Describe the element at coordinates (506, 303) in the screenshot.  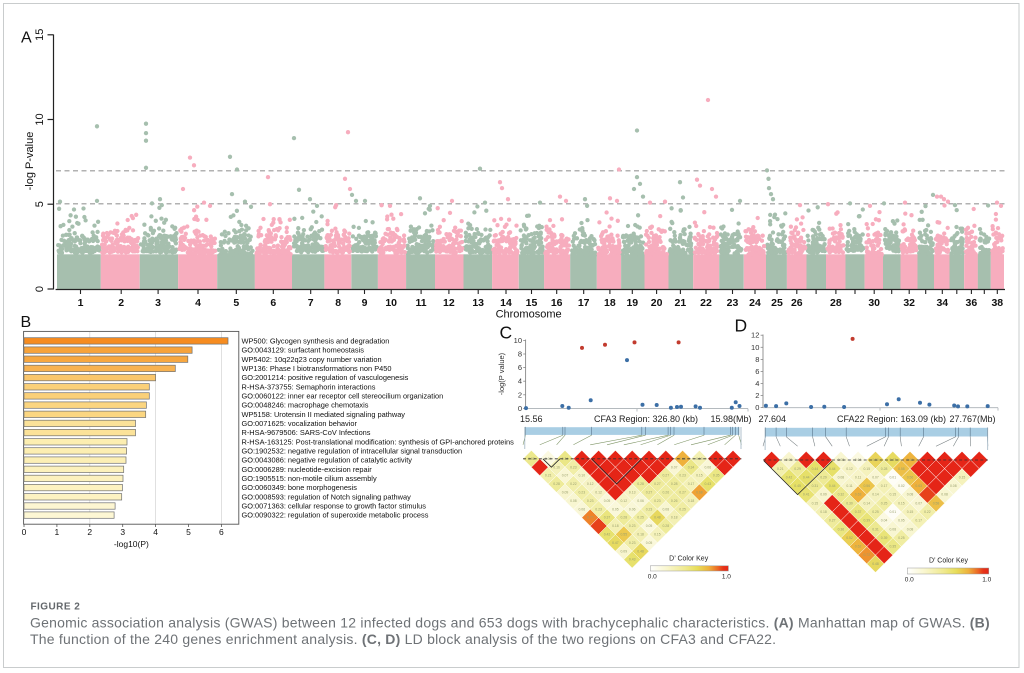
I see `svg-text: 14` at that location.